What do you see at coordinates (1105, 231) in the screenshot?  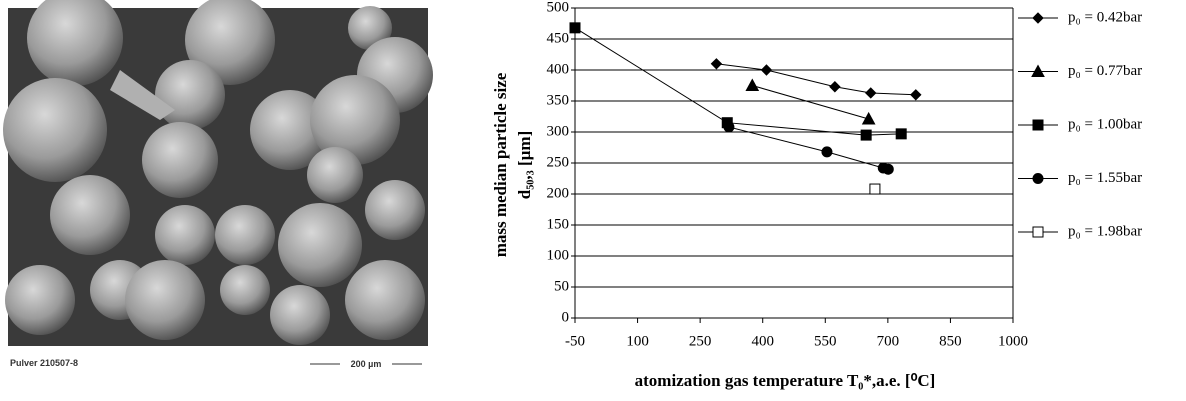 I see `legend-label: p₀ = 1.98bar` at bounding box center [1105, 231].